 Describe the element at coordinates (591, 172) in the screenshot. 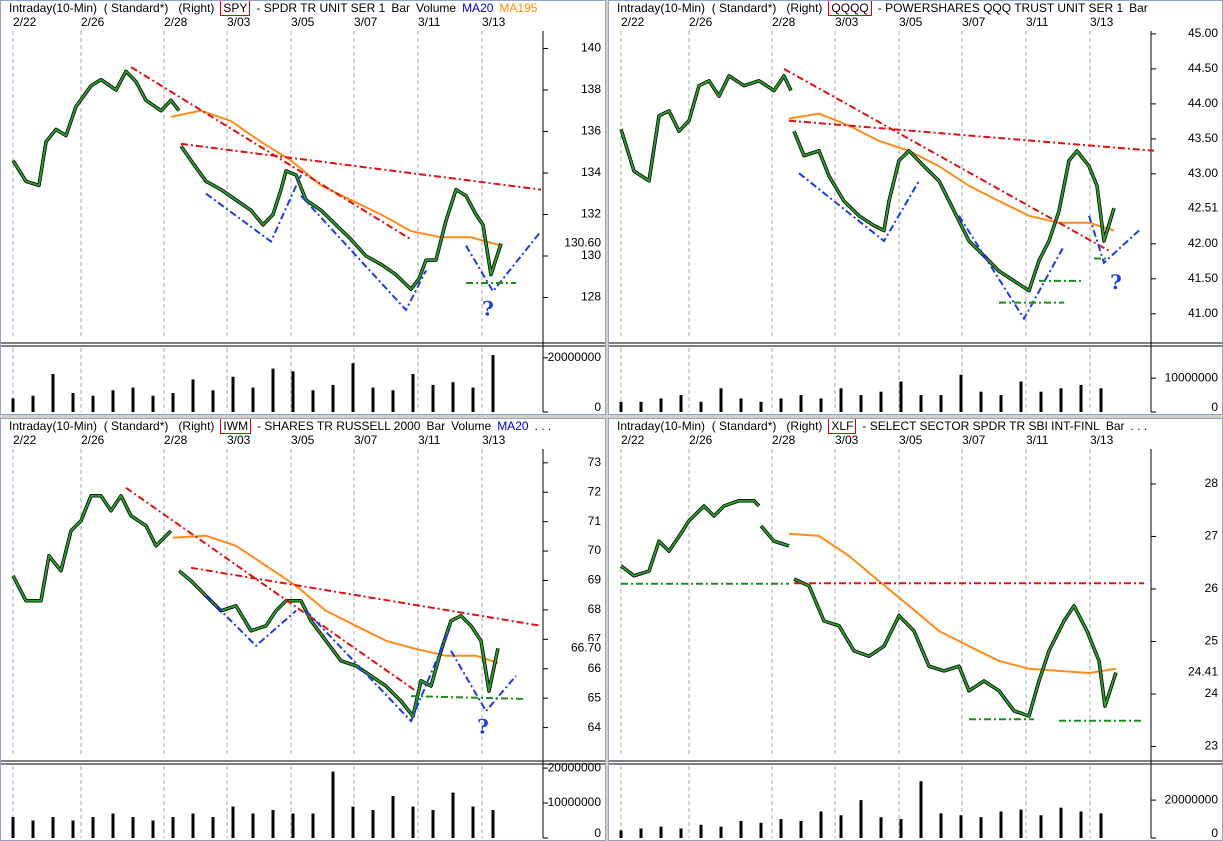

I see `y-tick-label: 134` at that location.